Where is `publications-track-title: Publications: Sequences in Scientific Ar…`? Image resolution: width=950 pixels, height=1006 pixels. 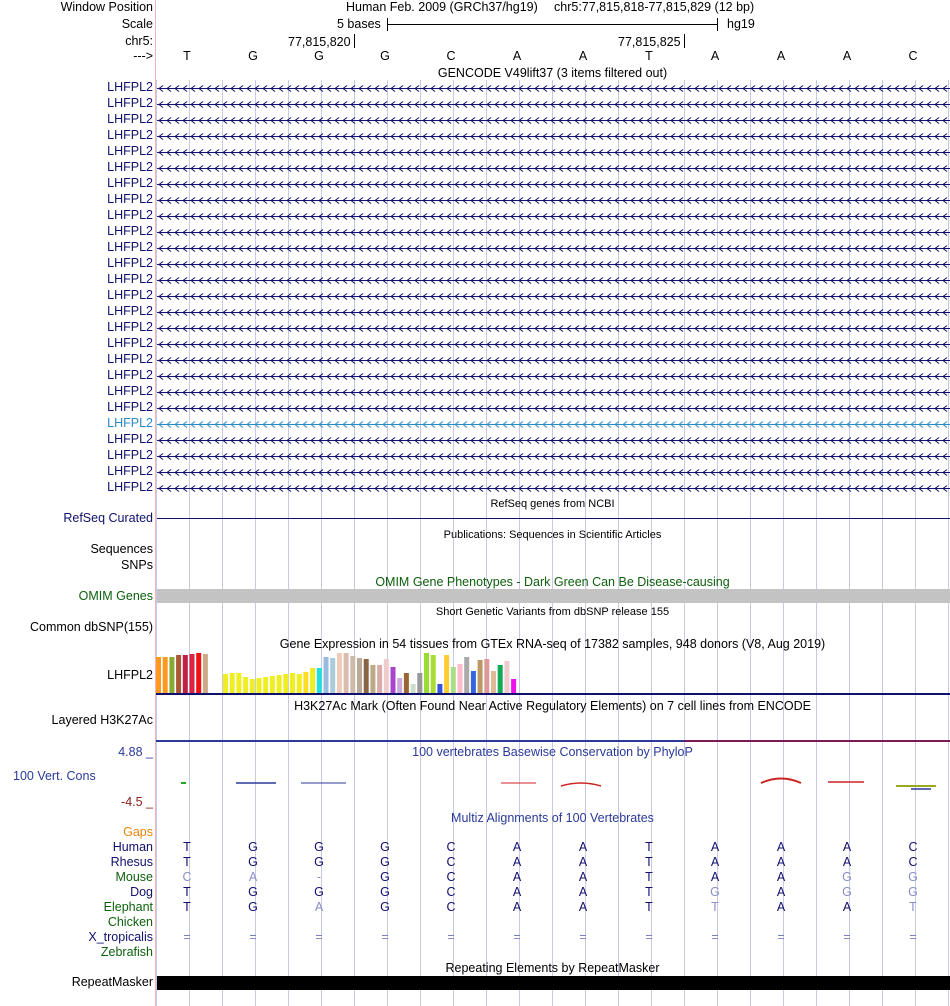 publications-track-title: Publications: Sequences in Scientific Ar… is located at coordinates (552, 535).